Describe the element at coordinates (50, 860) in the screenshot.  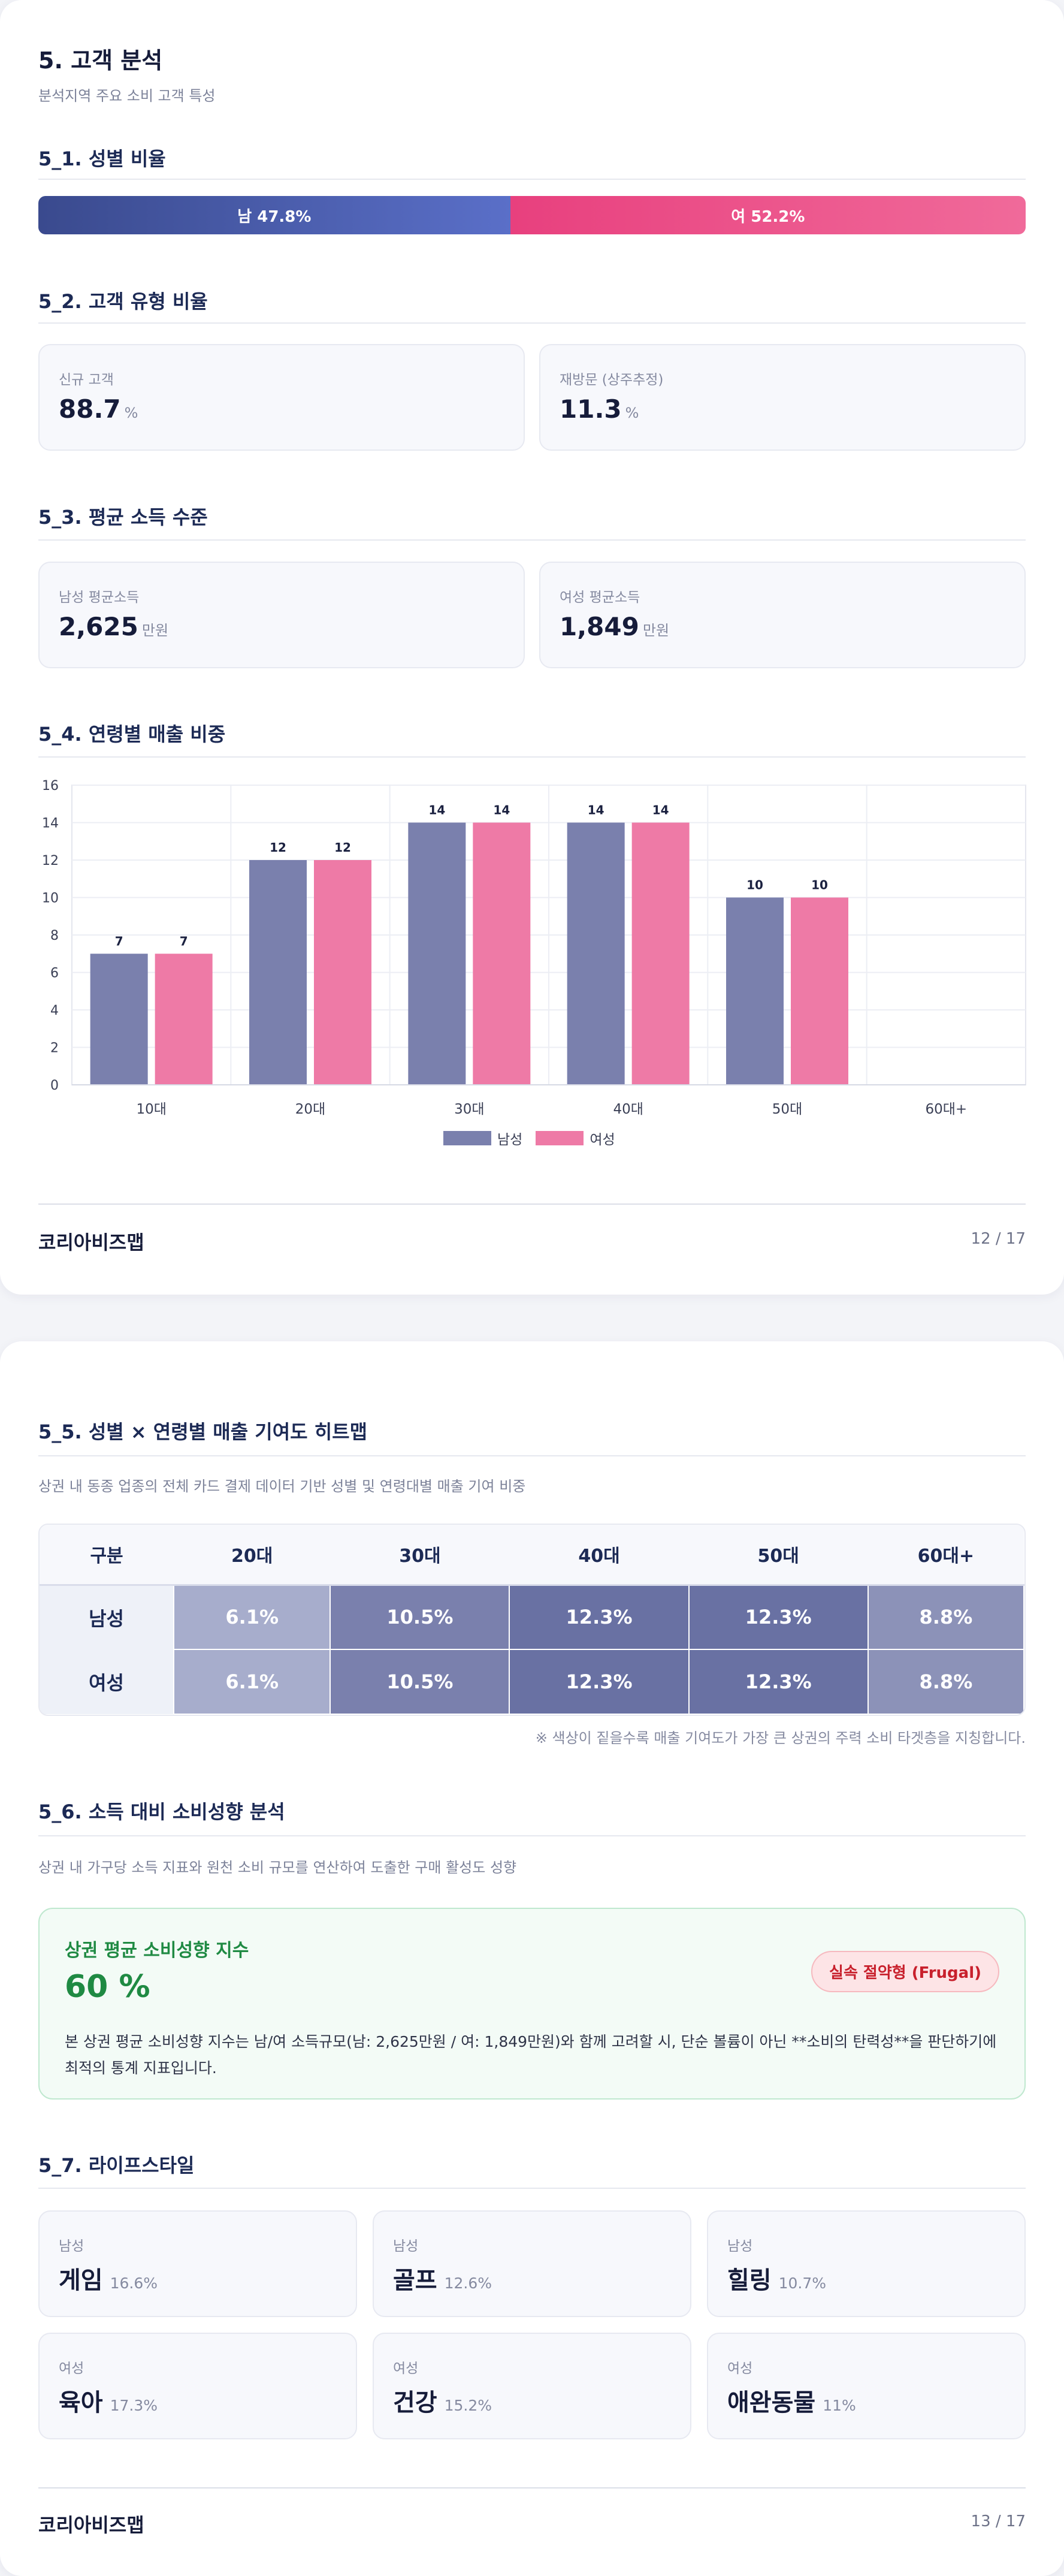
I see `y-tick-label: 12` at that location.